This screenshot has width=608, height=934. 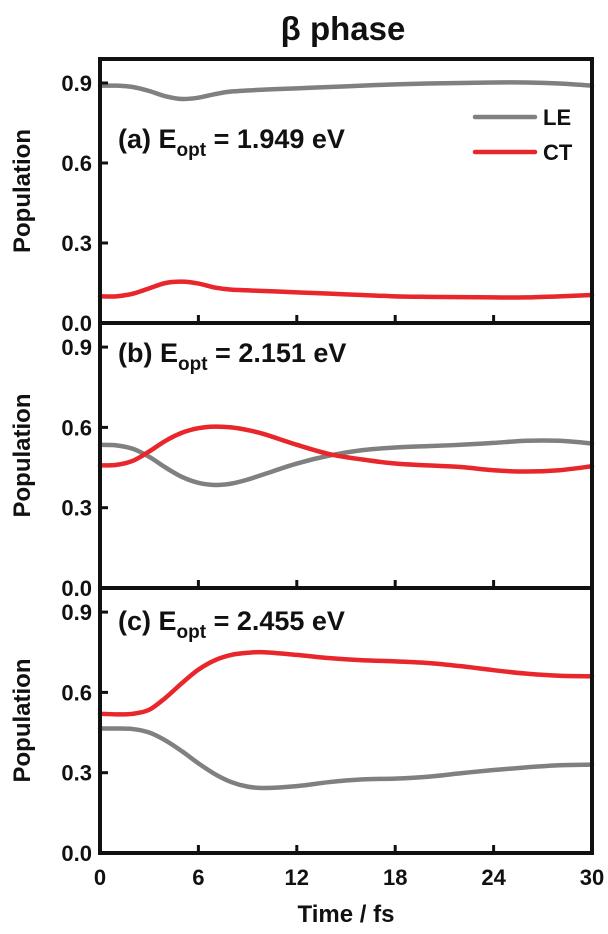 What do you see at coordinates (297, 877) in the screenshot?
I see `x-tick-label: 12` at bounding box center [297, 877].